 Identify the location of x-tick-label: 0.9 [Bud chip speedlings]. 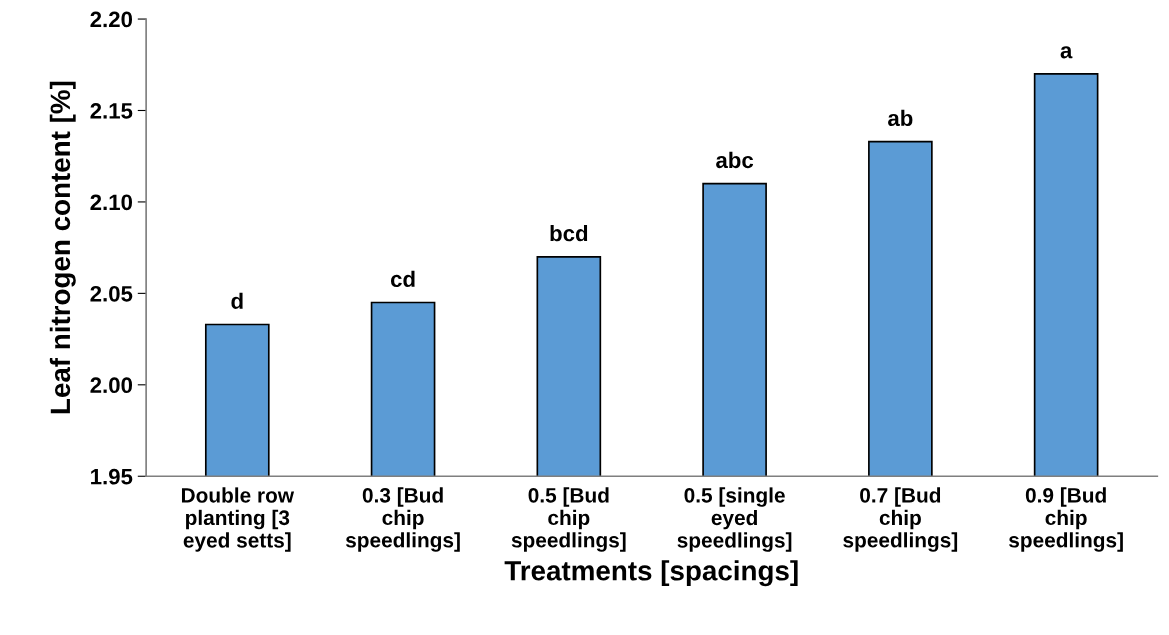
(1065, 519).